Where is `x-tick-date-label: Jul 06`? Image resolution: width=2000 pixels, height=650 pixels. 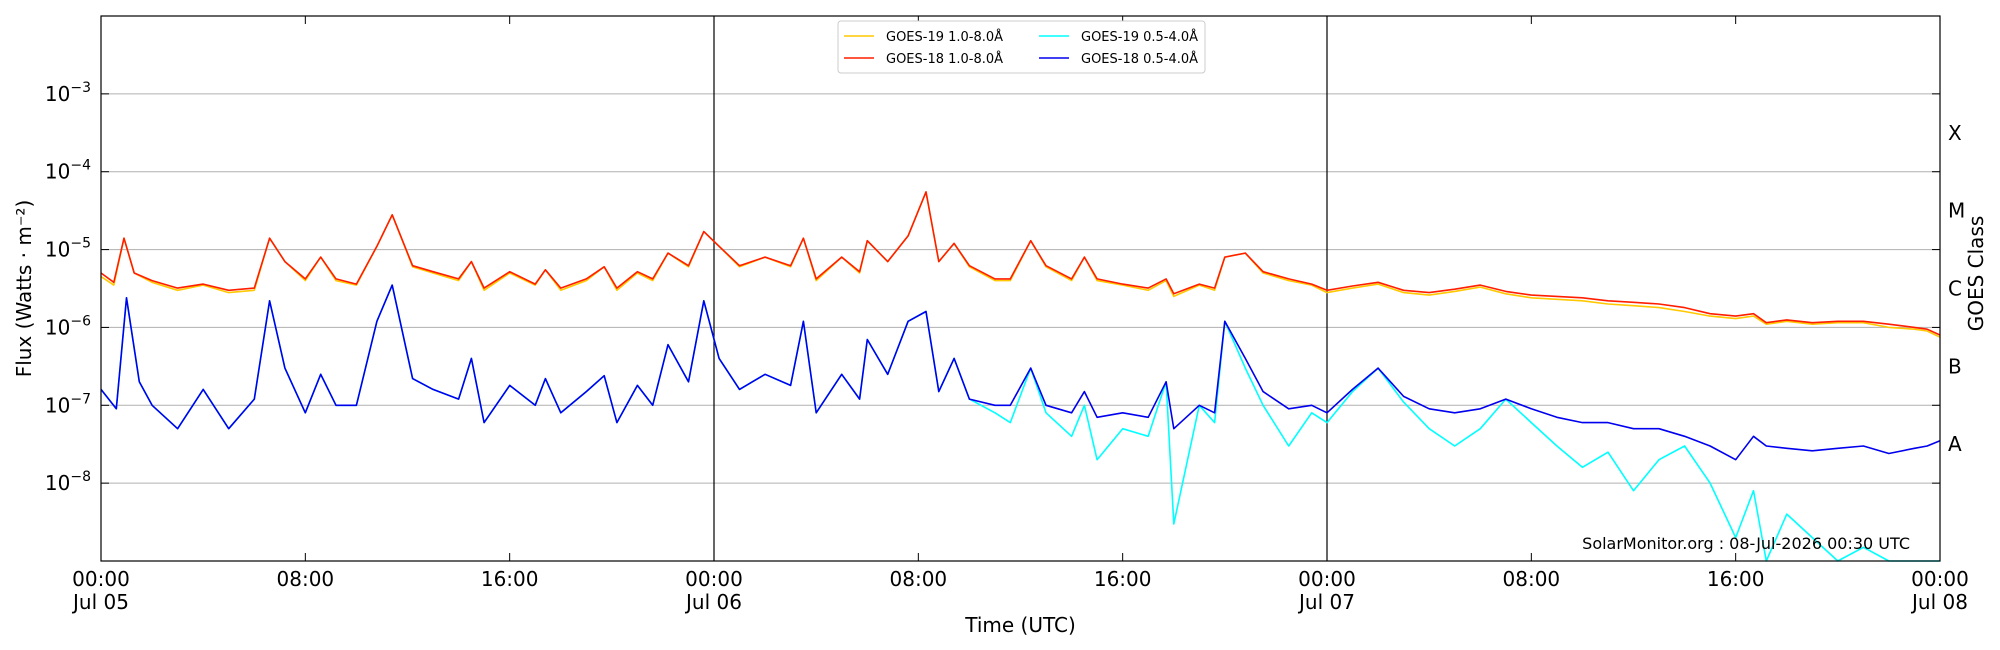 x-tick-date-label: Jul 06 is located at coordinates (713, 602).